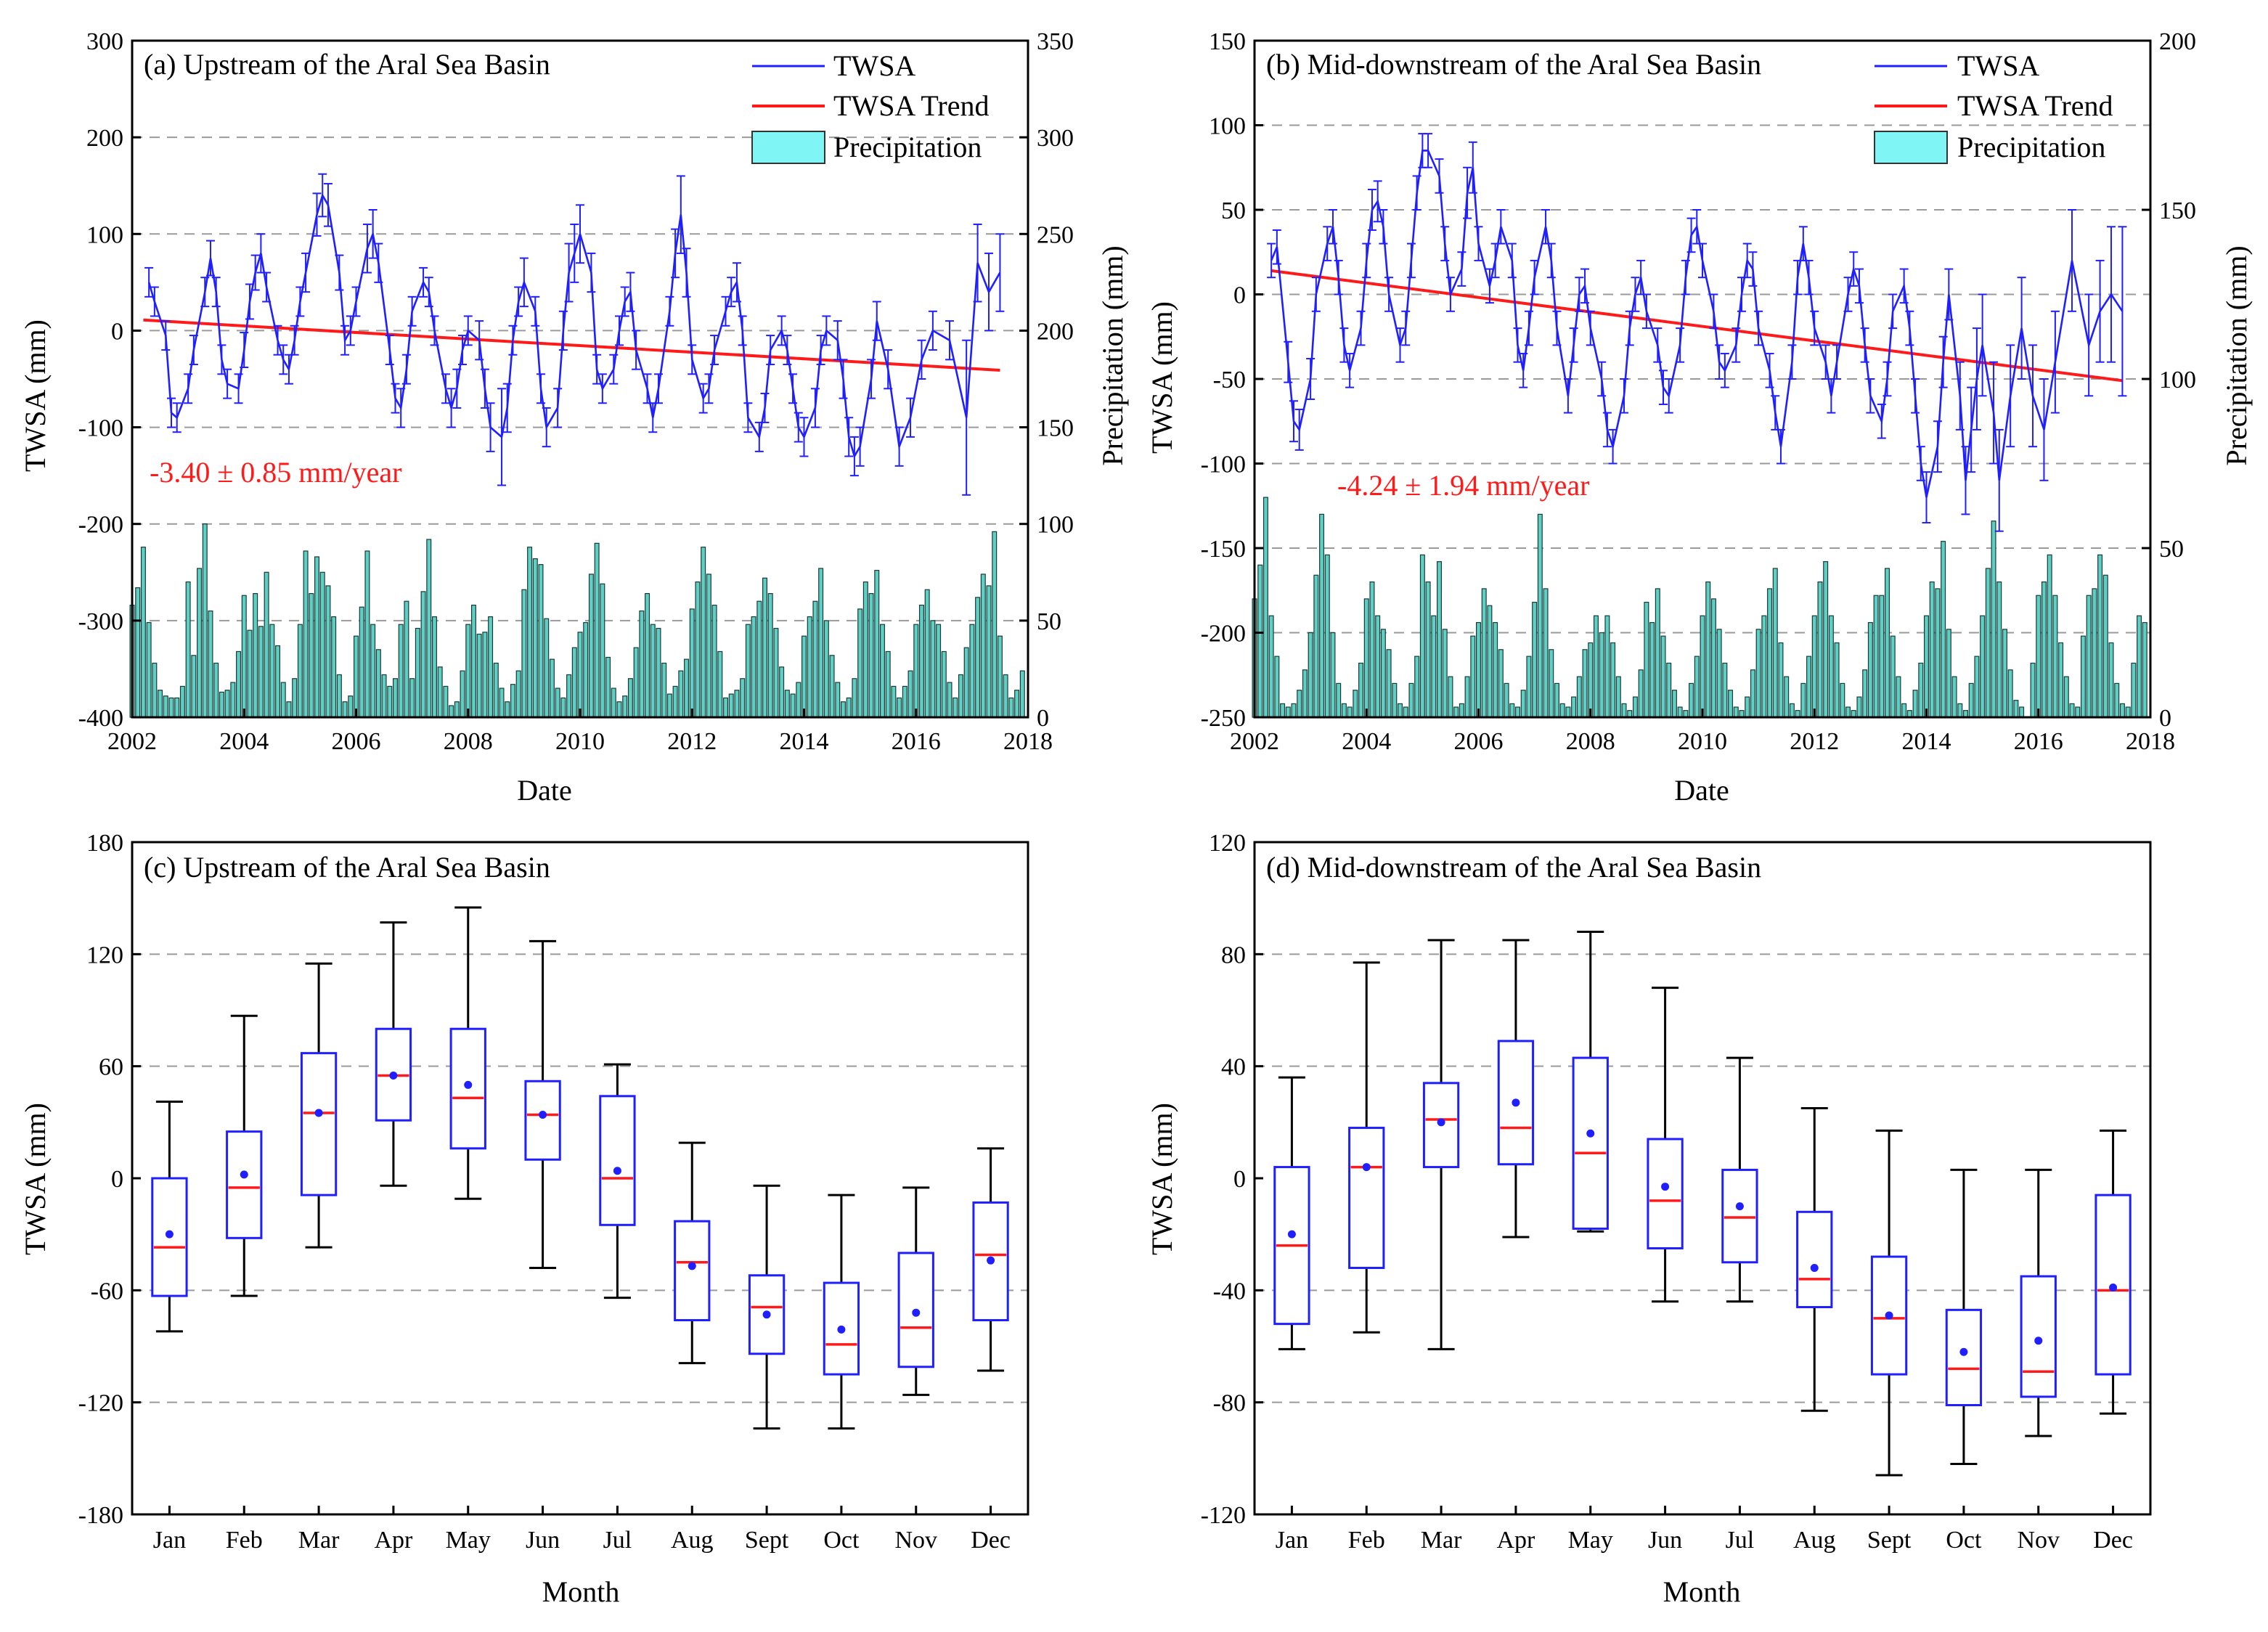  I want to click on y-tick-label: 180, so click(104, 843).